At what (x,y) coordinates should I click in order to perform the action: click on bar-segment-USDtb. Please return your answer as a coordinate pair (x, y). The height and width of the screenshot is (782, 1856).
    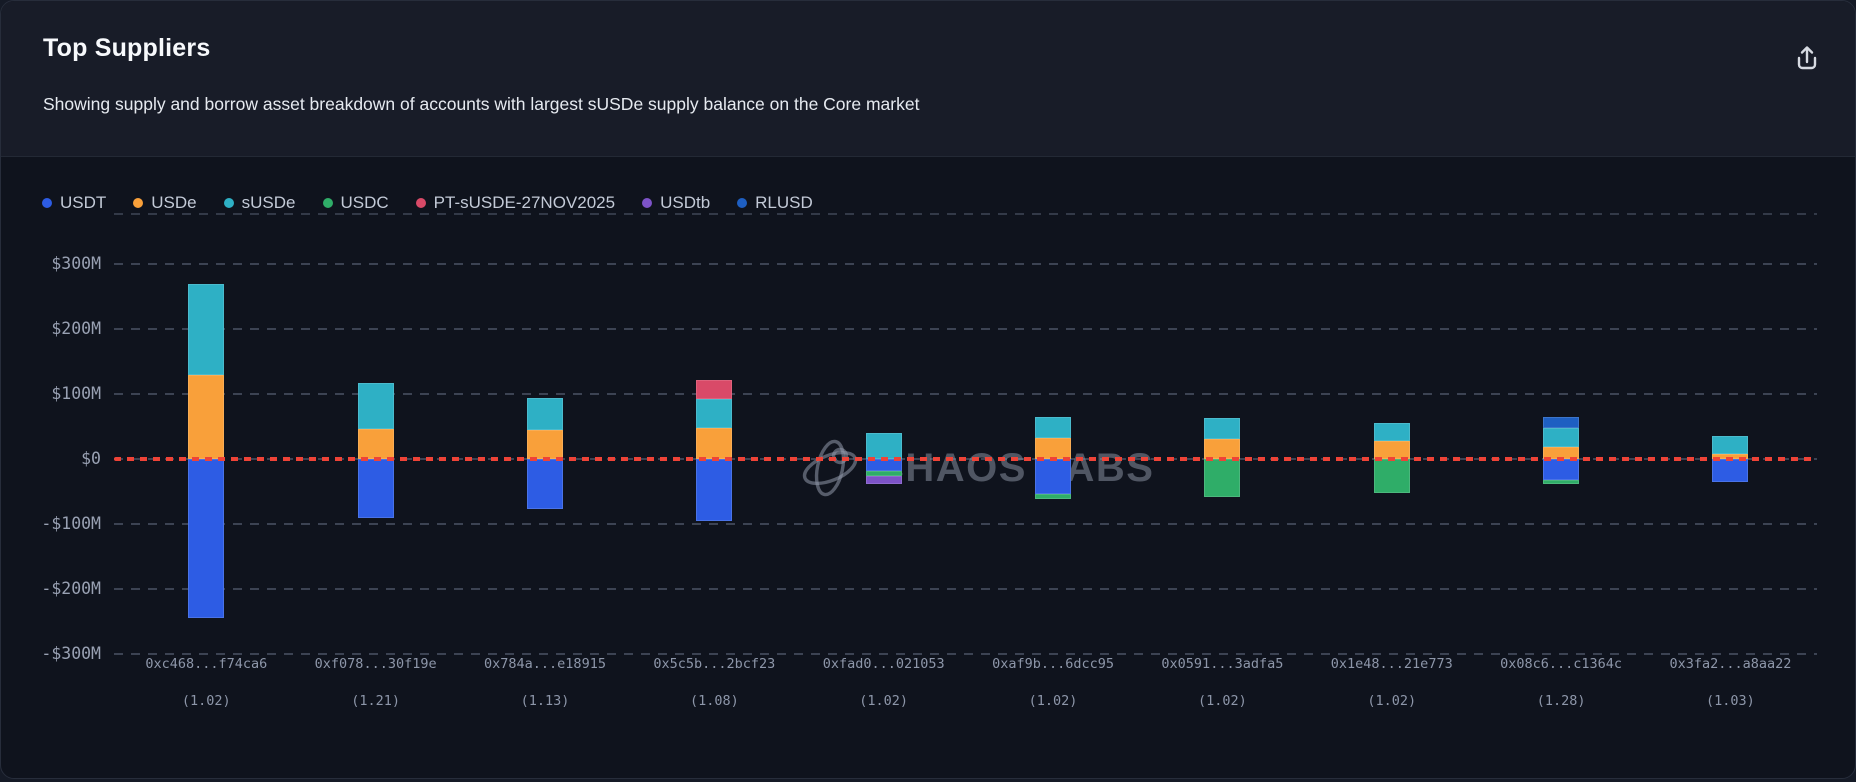
    Looking at the image, I should click on (883, 479).